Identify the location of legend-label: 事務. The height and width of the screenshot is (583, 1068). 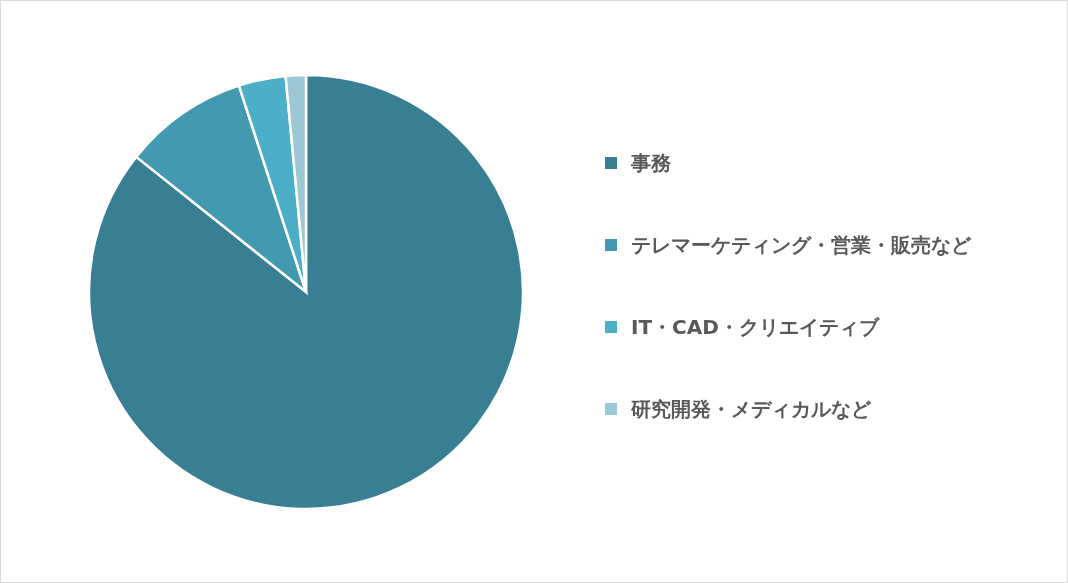
(650, 163).